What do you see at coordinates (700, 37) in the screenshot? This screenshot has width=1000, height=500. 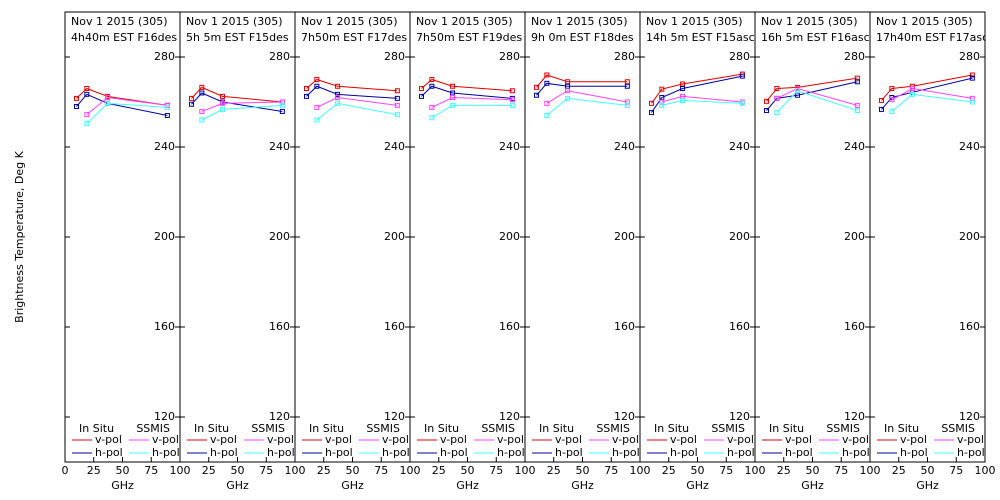 I see `panel-subtitle: 14h 5m EST F15asc` at bounding box center [700, 37].